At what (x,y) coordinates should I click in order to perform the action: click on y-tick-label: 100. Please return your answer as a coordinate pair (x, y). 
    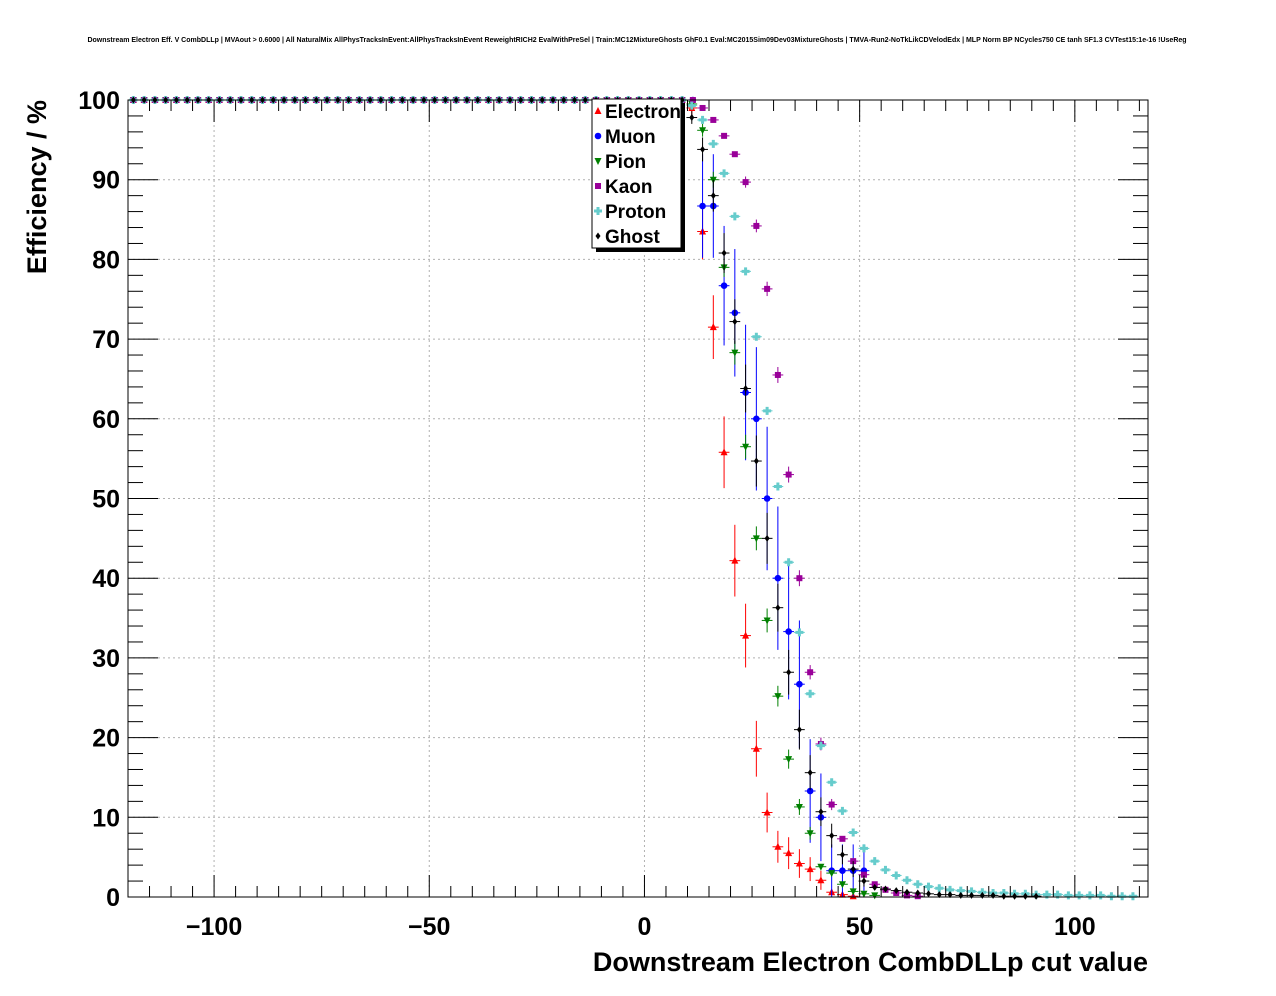
    Looking at the image, I should click on (99, 101).